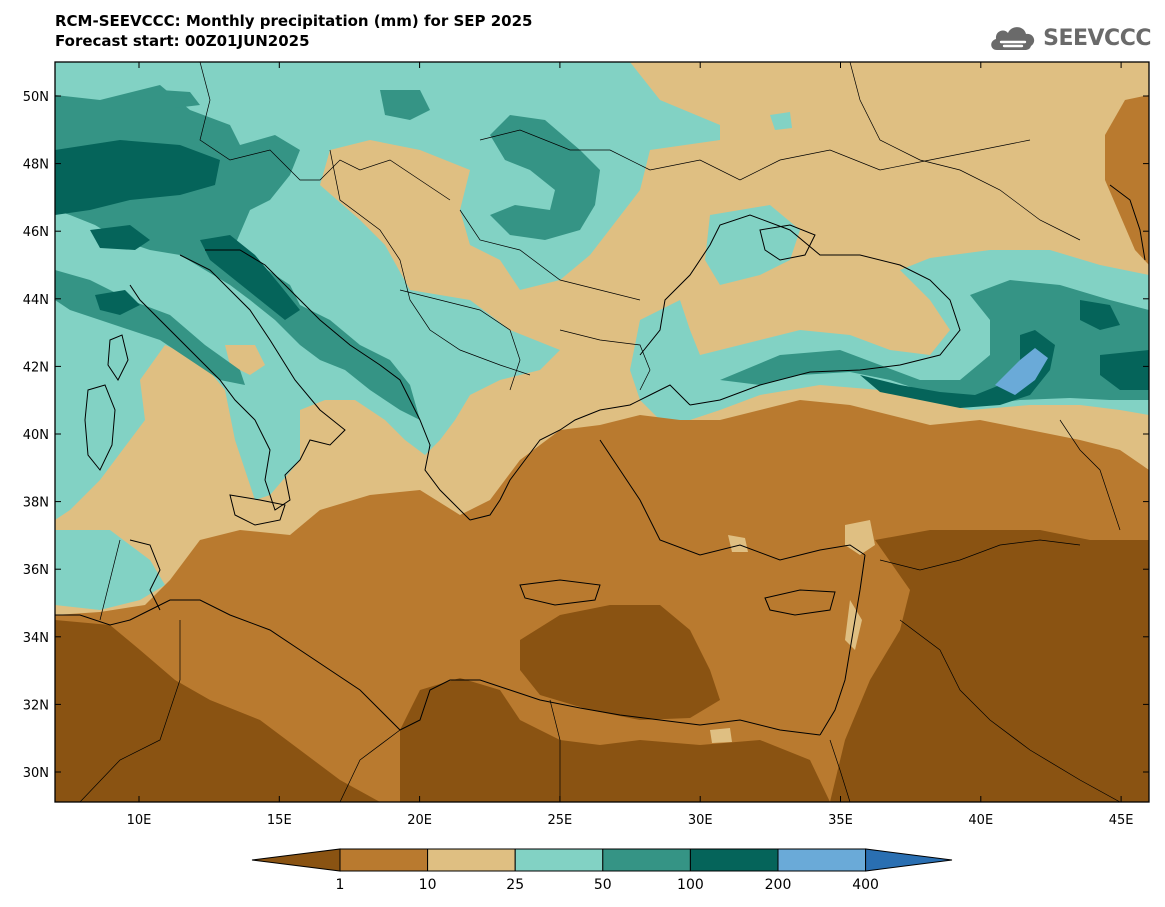  Describe the element at coordinates (700, 820) in the screenshot. I see `lon-label: 30E` at that location.